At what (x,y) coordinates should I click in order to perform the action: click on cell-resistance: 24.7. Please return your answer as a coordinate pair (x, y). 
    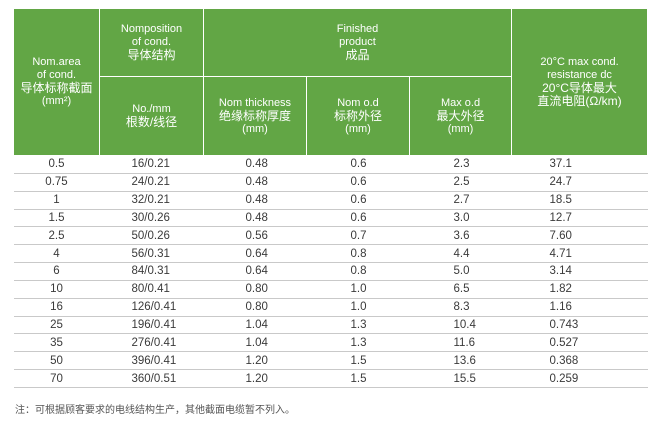
    Looking at the image, I should click on (579, 182).